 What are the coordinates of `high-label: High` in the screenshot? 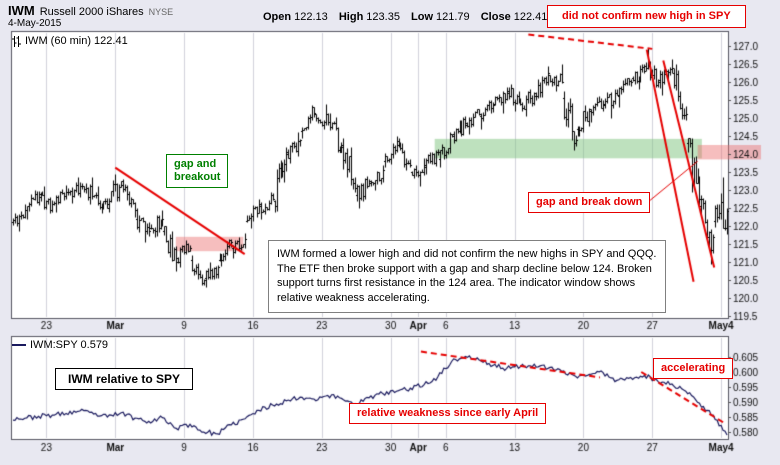 It's located at (351, 17).